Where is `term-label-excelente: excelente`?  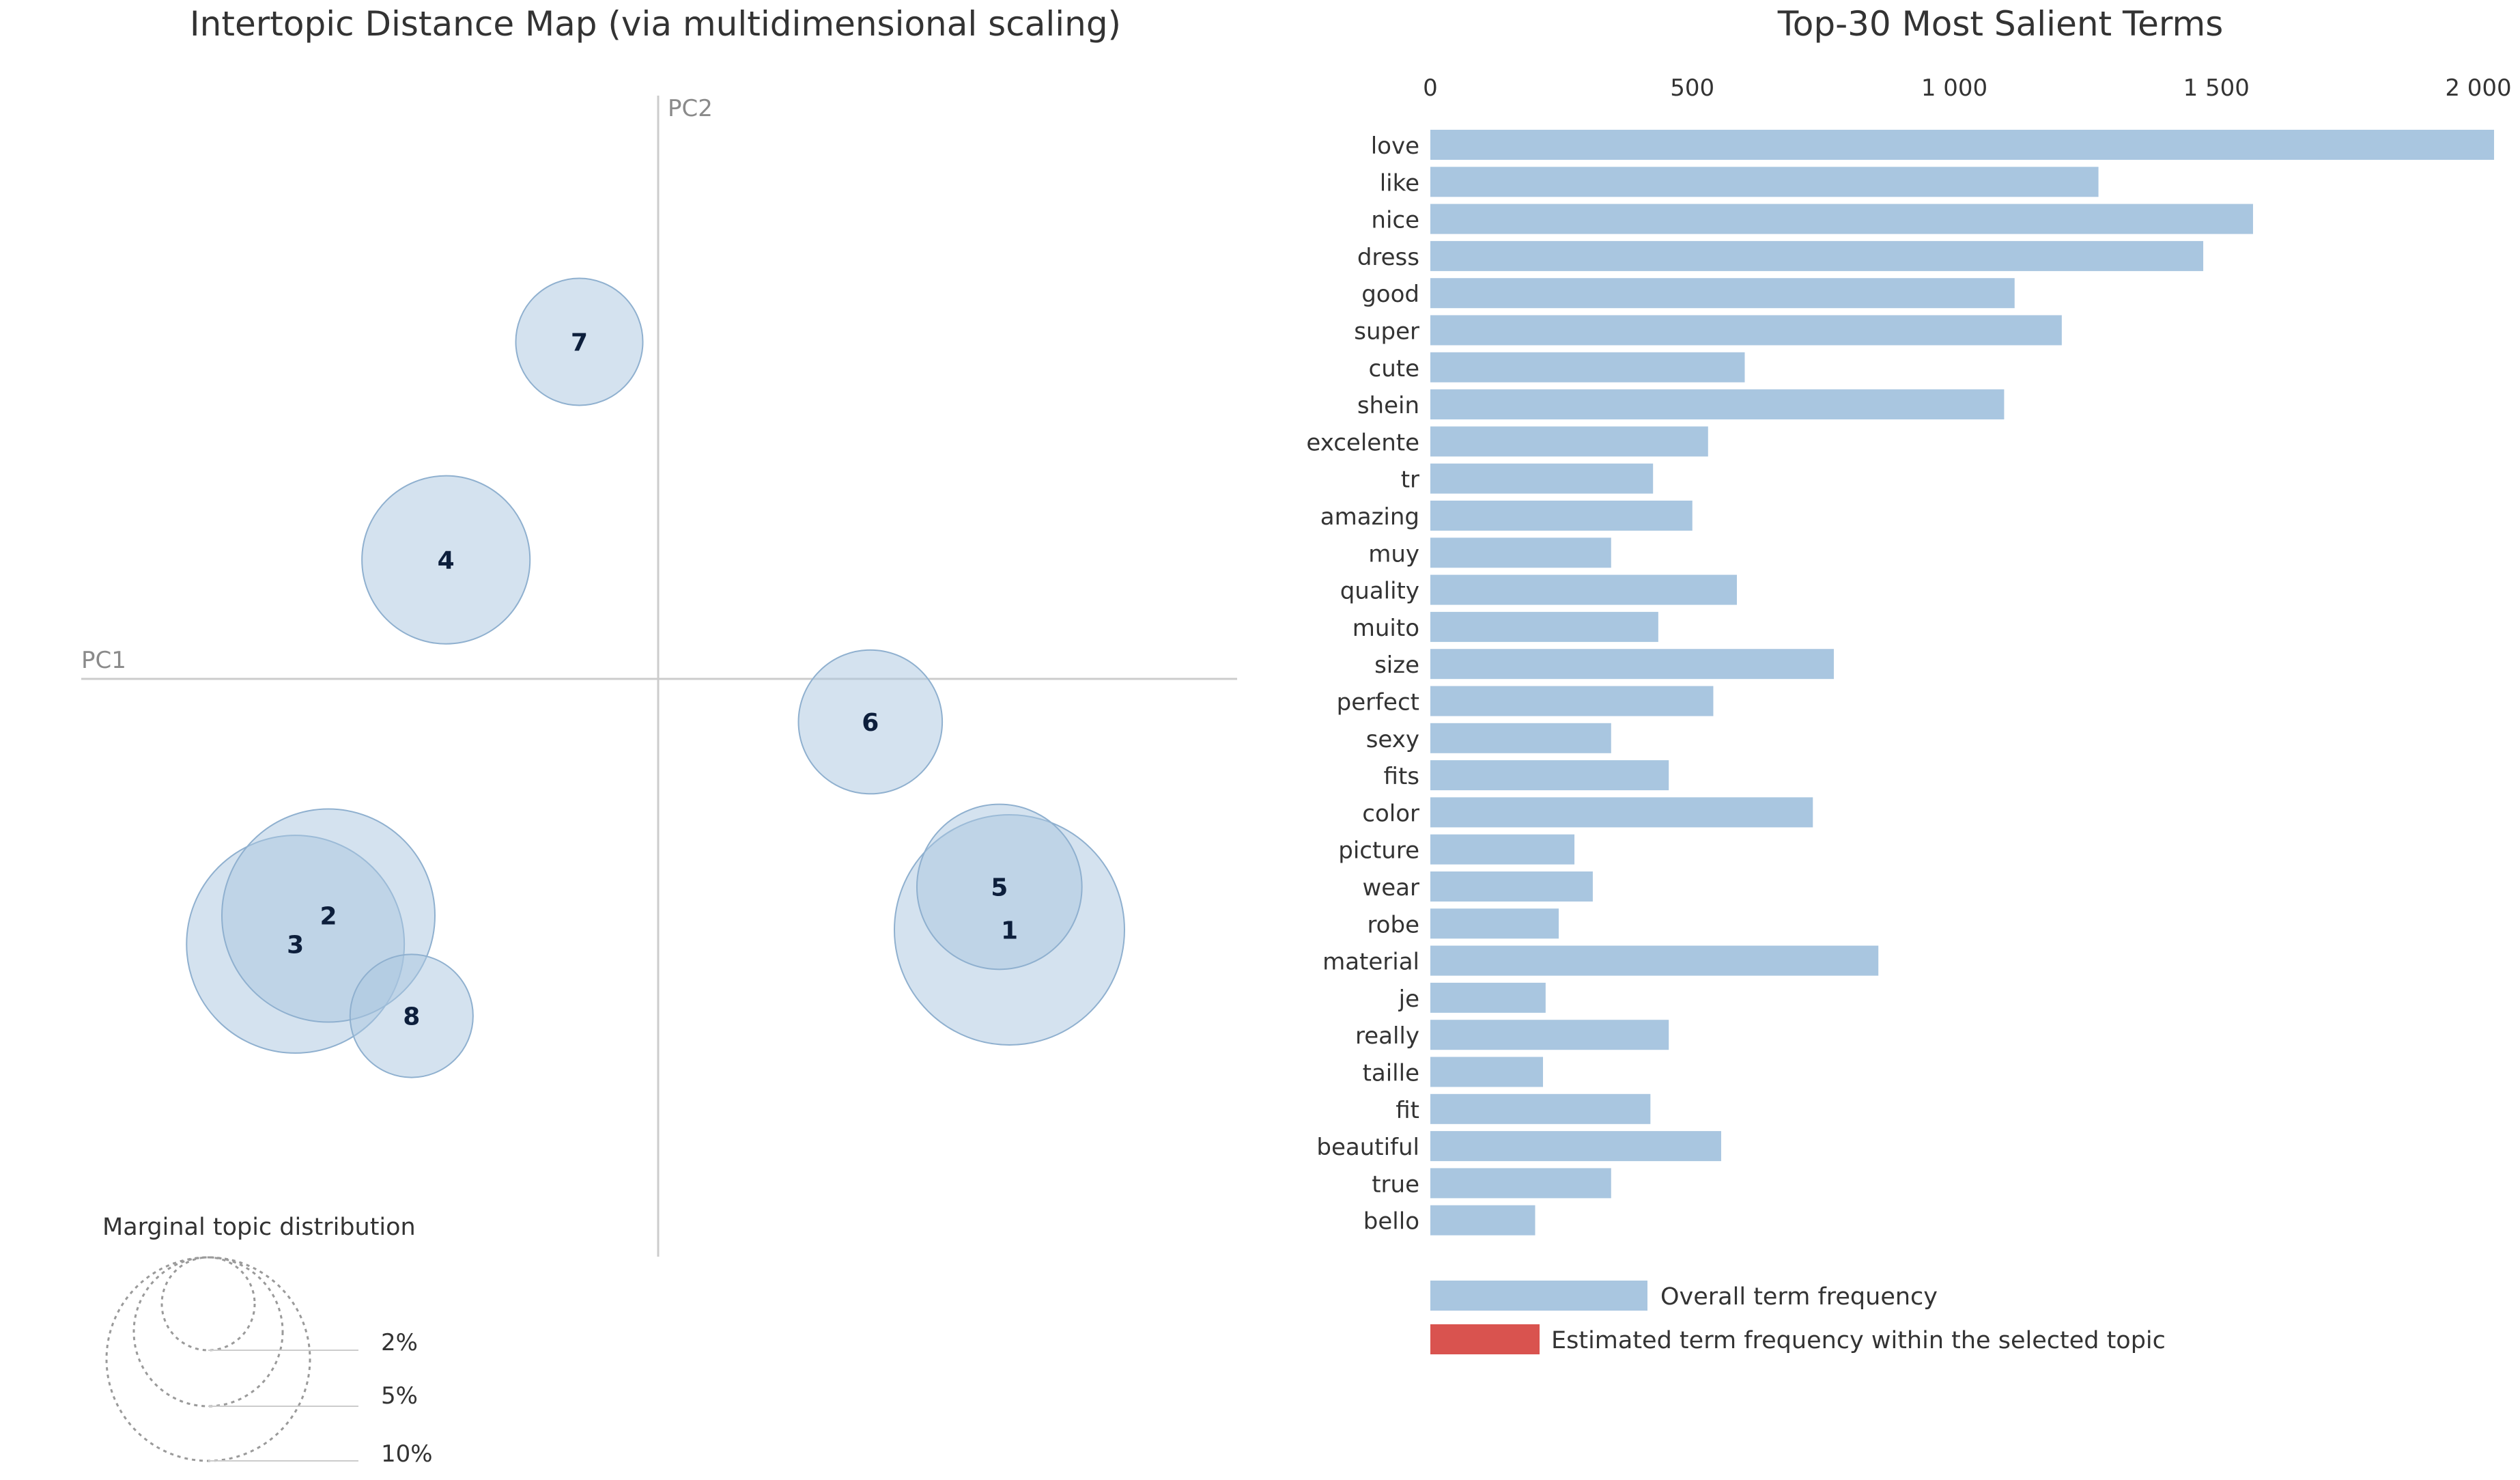 term-label-excelente: excelente is located at coordinates (1362, 442).